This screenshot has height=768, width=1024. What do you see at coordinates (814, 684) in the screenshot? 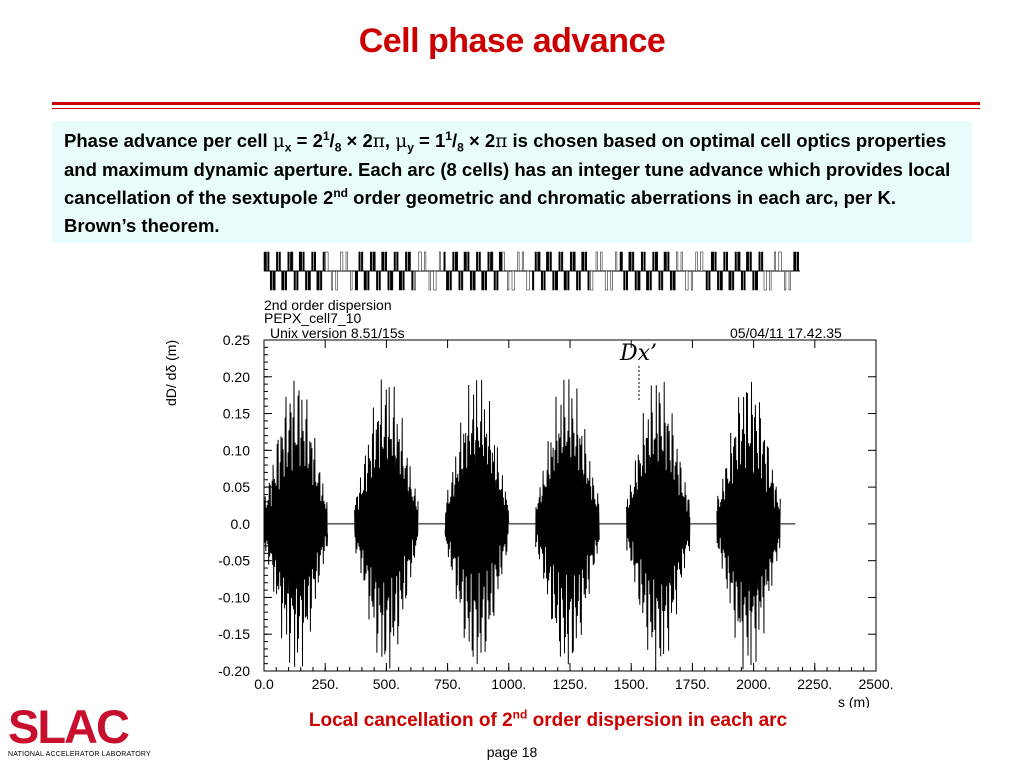
I see `x-tick-label: 2250.` at bounding box center [814, 684].